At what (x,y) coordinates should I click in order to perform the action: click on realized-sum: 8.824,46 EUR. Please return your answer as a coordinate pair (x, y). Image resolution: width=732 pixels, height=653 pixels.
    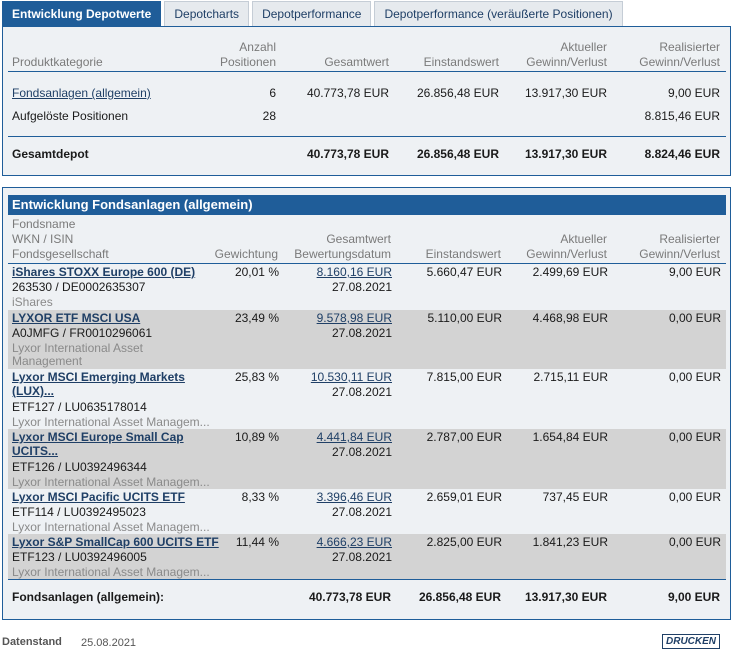
    Looking at the image, I should click on (682, 154).